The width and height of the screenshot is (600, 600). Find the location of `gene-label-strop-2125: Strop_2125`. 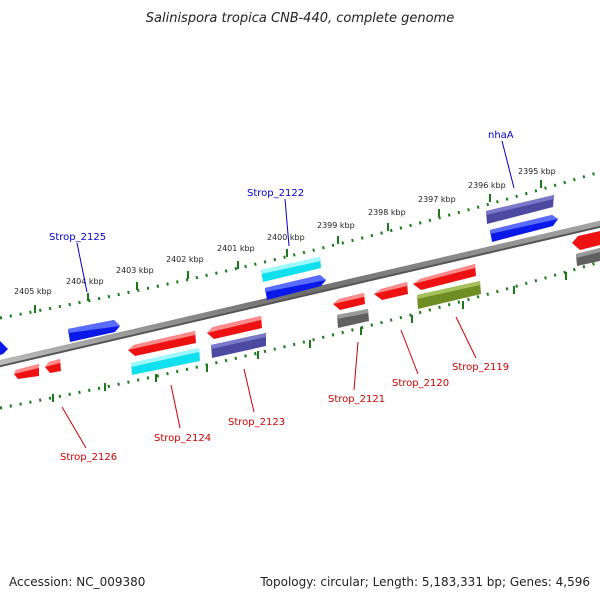

gene-label-strop-2125: Strop_2125 is located at coordinates (77, 237).